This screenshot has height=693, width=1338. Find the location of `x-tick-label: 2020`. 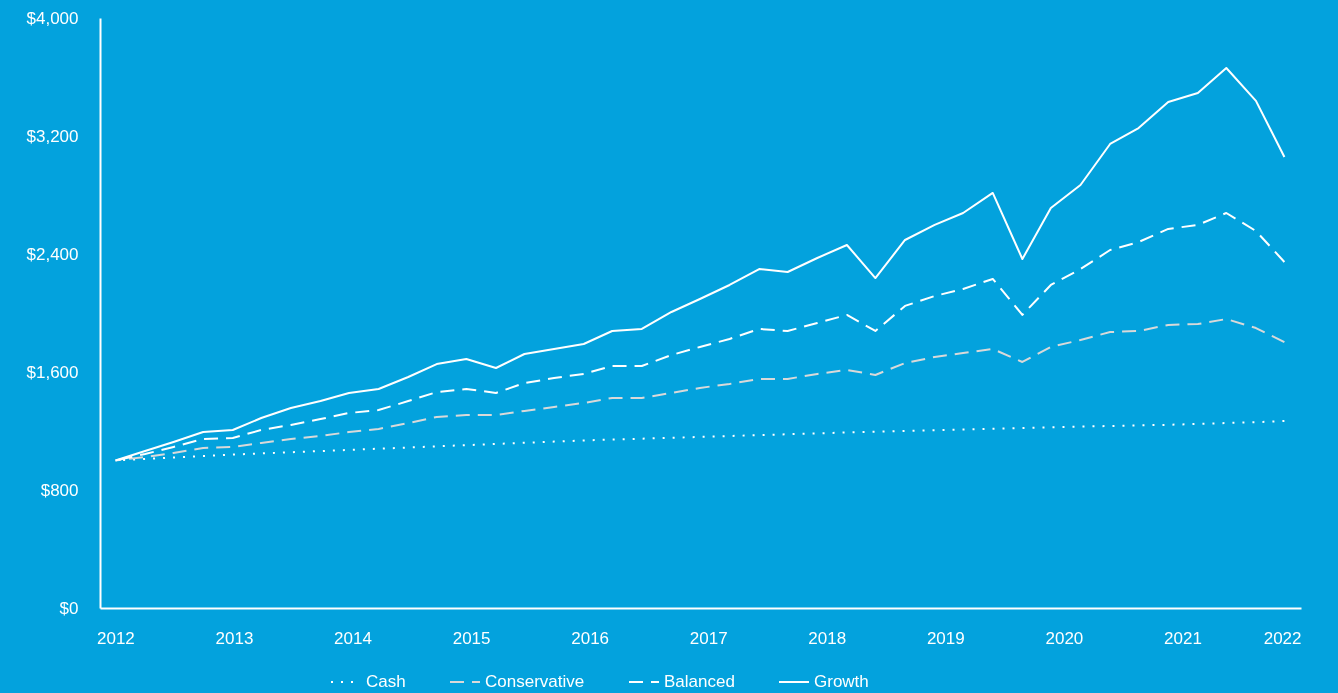

x-tick-label: 2020 is located at coordinates (1064, 638).